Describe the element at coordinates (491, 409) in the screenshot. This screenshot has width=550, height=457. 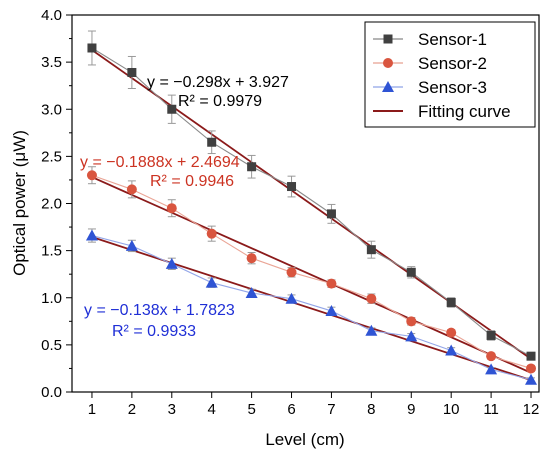
I see `x-tick-label: 11` at that location.